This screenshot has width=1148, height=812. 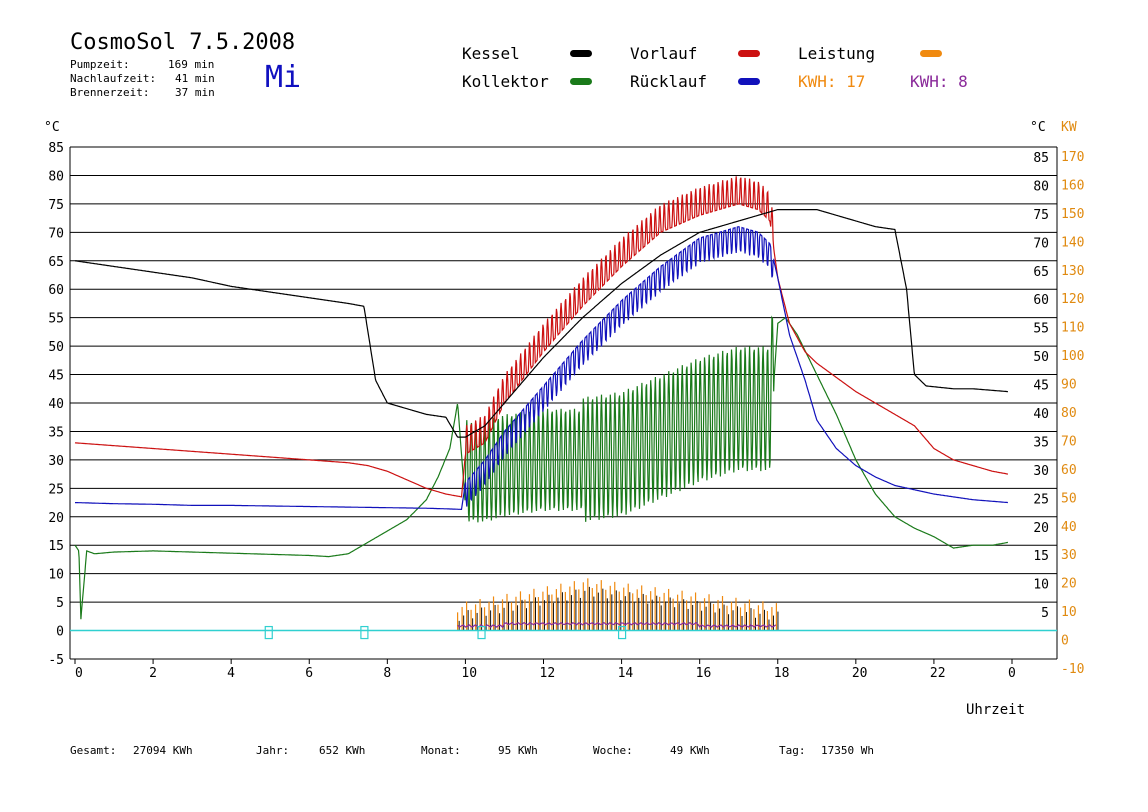 I want to click on y-tick-label-right: 25, so click(x=1041, y=499).